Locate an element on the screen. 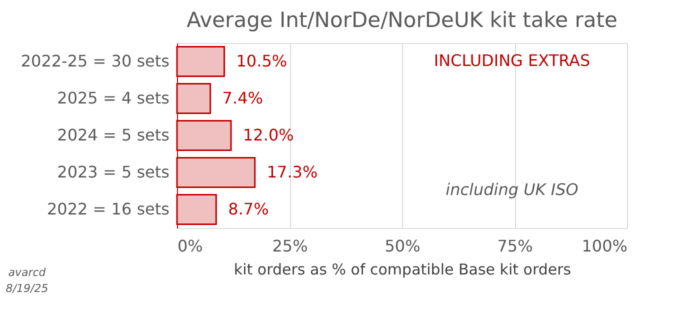 The height and width of the screenshot is (322, 699). data-label: 10.5% is located at coordinates (262, 61).